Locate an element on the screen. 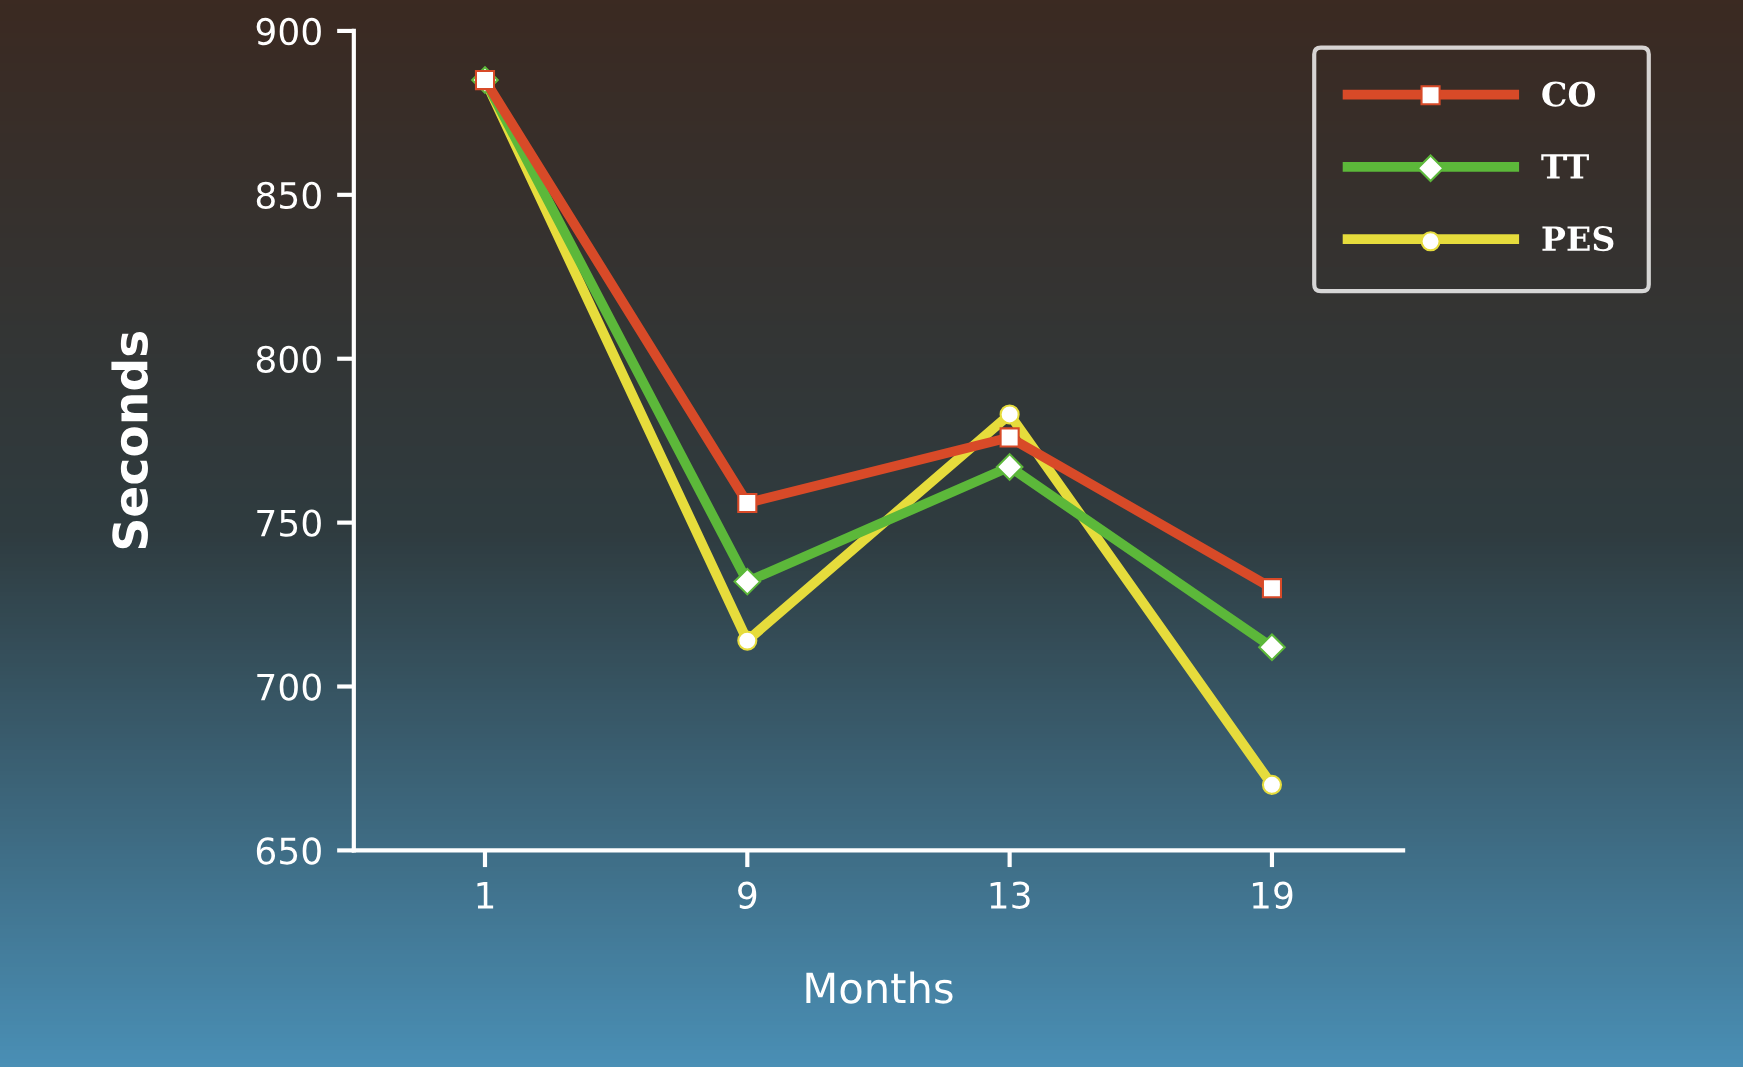 This screenshot has width=1743, height=1067. y-tick-label: 850 is located at coordinates (288, 195).